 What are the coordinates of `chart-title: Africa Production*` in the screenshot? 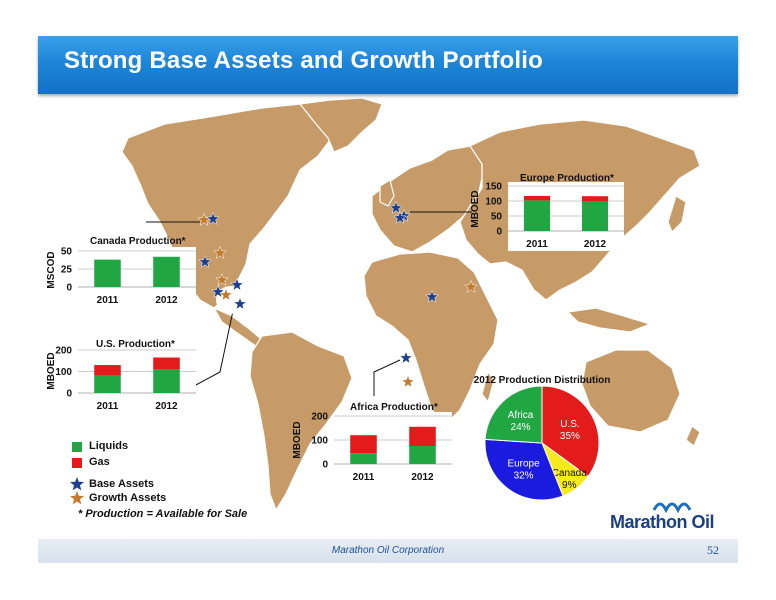 It's located at (394, 407).